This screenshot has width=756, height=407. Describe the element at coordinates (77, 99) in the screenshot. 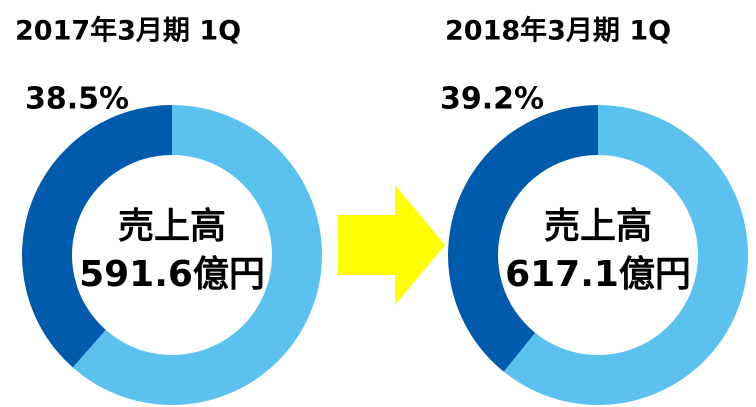

I see `value-label: 38.5%` at that location.